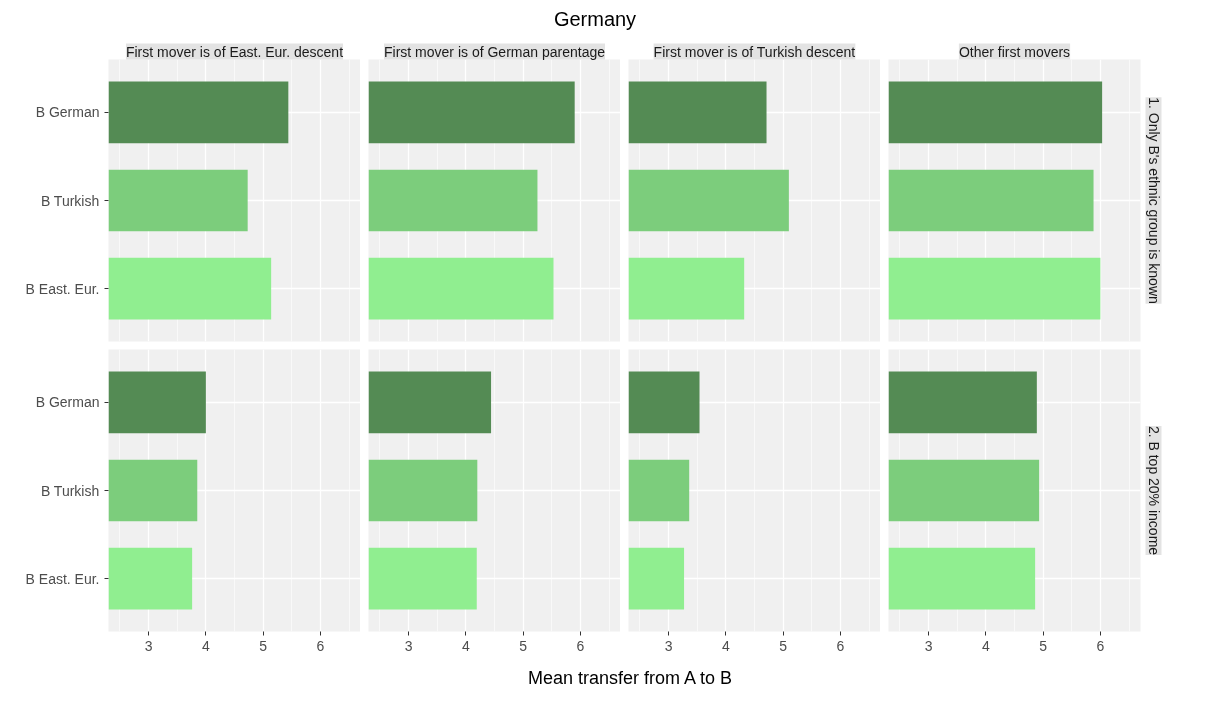  I want to click on y2-axis-title: 2. B top 20% income, so click(1153, 490).